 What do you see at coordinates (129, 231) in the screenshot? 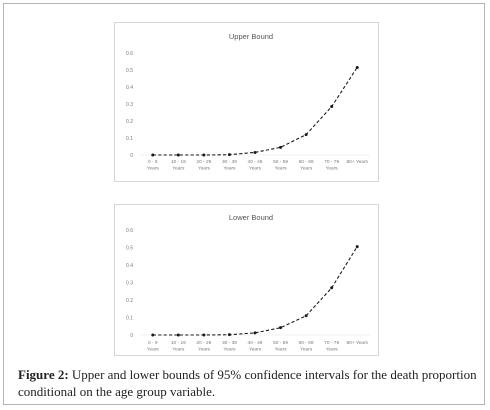
I see `lower-y-tick-label: 0.6` at bounding box center [129, 231].